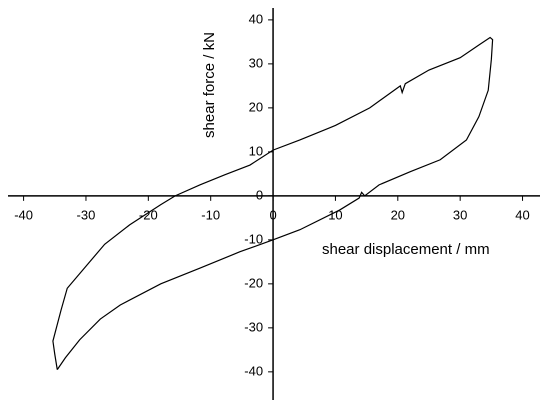 Image resolution: width=550 pixels, height=409 pixels. What do you see at coordinates (86, 214) in the screenshot?
I see `x-tick-label: -30` at bounding box center [86, 214].